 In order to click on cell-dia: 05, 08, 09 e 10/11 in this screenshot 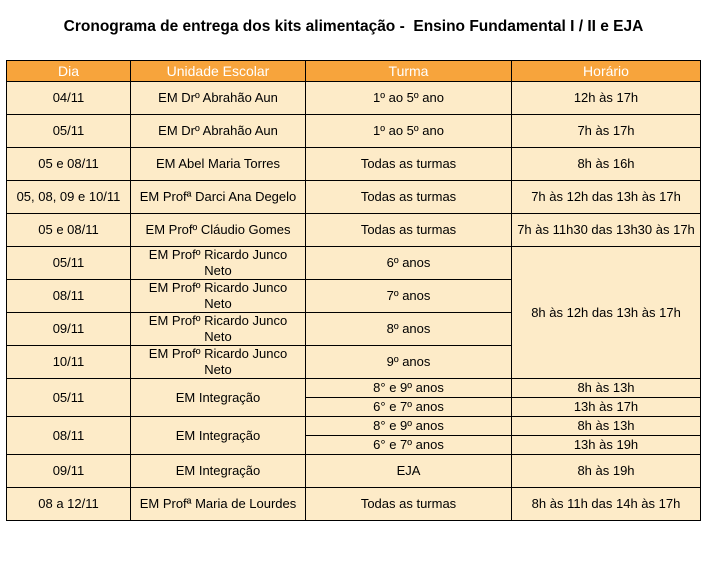, I will do `click(68, 197)`.